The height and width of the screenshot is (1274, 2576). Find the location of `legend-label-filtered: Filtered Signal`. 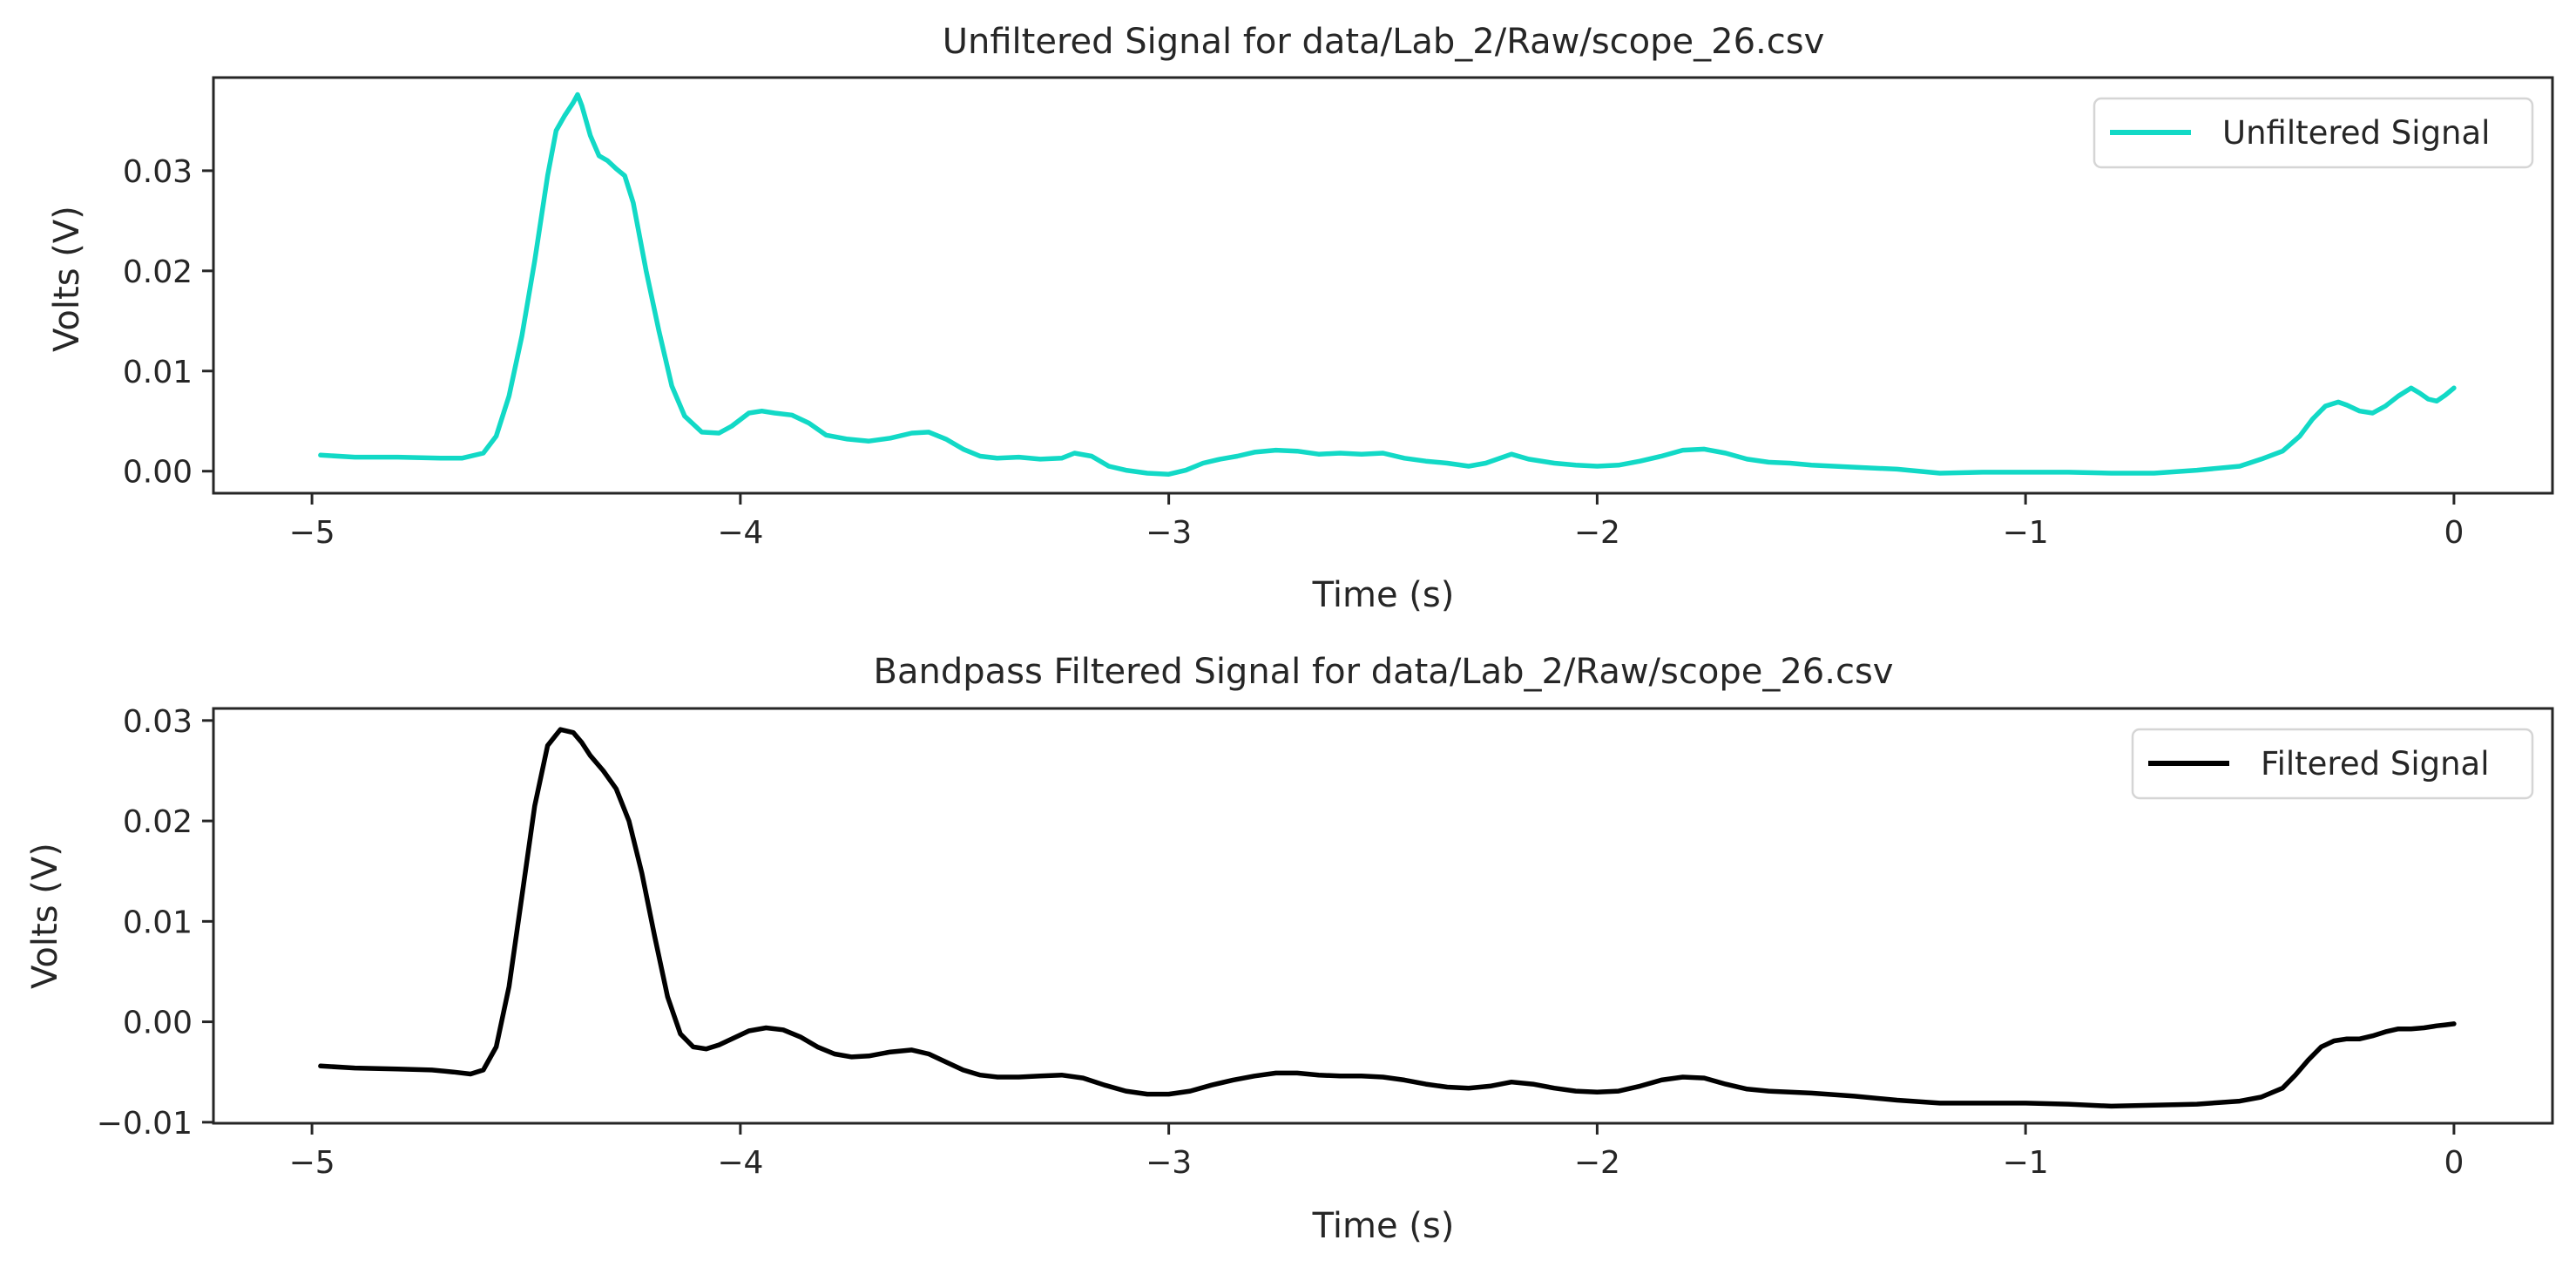

legend-label-filtered: Filtered Signal is located at coordinates (2375, 764).